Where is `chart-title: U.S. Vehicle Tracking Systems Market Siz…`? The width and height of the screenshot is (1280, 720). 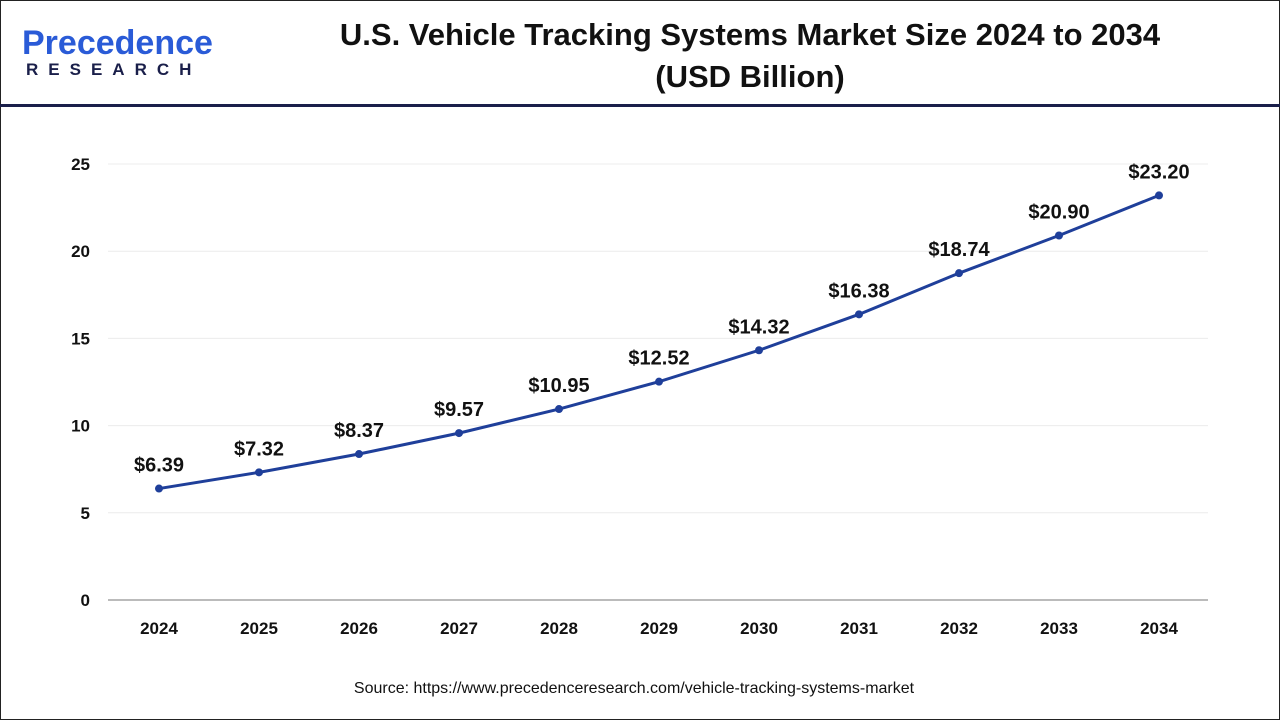
chart-title: U.S. Vehicle Tracking Systems Market Siz… is located at coordinates (750, 56).